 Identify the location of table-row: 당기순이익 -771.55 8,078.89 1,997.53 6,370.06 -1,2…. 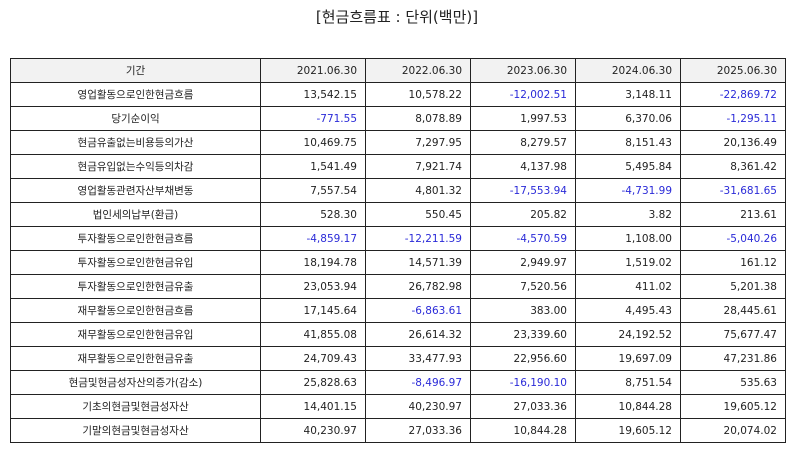
(398, 118).